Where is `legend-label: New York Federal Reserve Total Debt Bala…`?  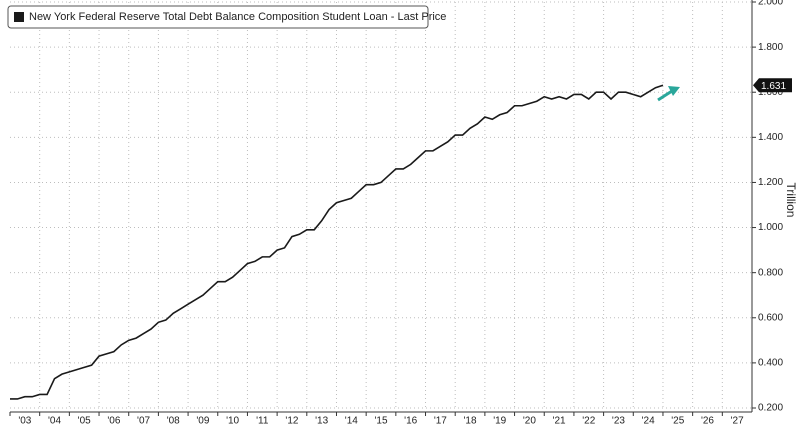
legend-label: New York Federal Reserve Total Debt Bala… is located at coordinates (237, 17).